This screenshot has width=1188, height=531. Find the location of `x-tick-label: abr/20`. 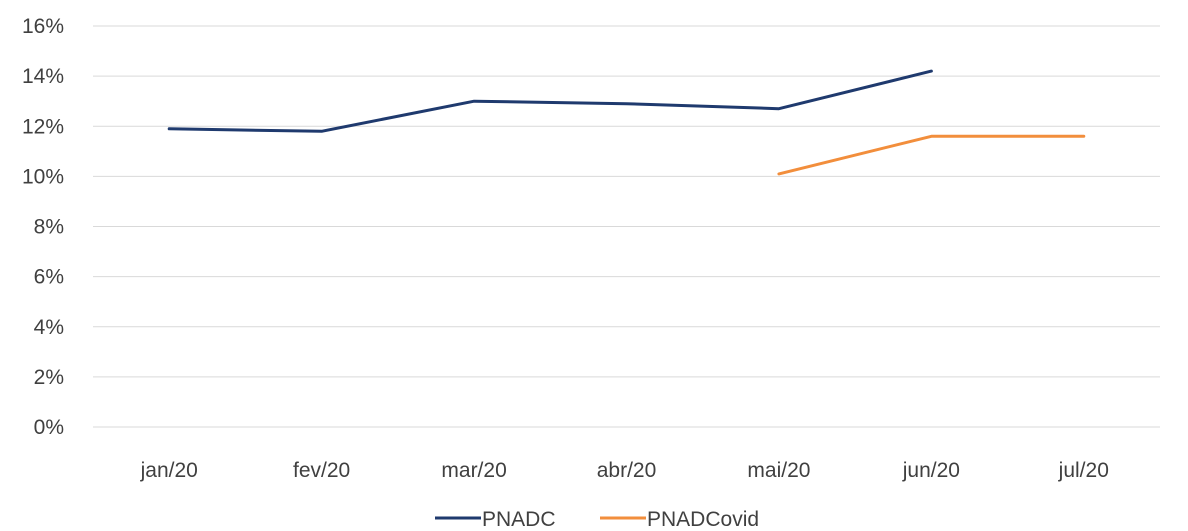

x-tick-label: abr/20 is located at coordinates (627, 470).